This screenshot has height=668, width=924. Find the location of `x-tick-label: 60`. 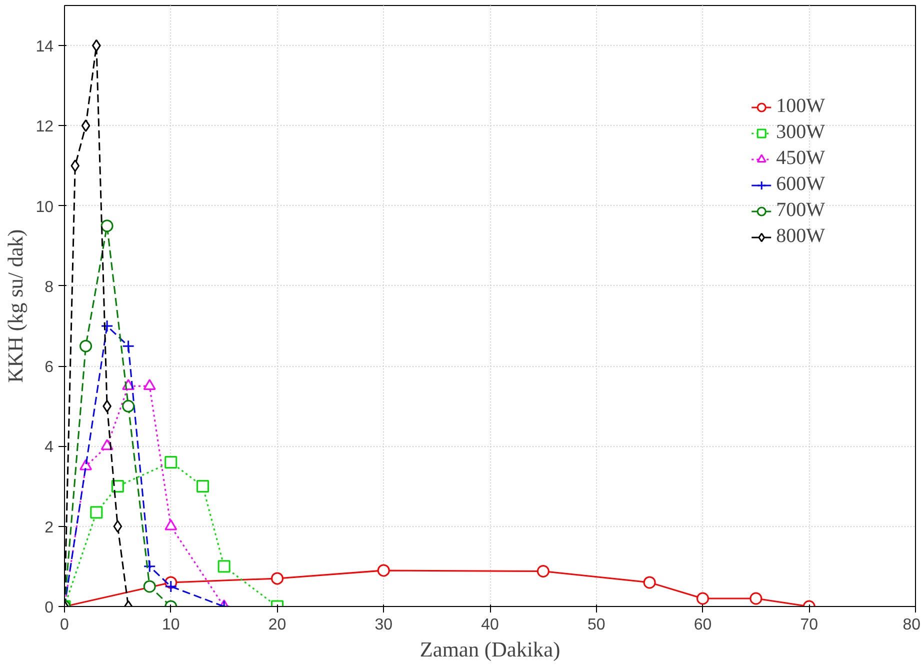

x-tick-label: 60 is located at coordinates (703, 625).